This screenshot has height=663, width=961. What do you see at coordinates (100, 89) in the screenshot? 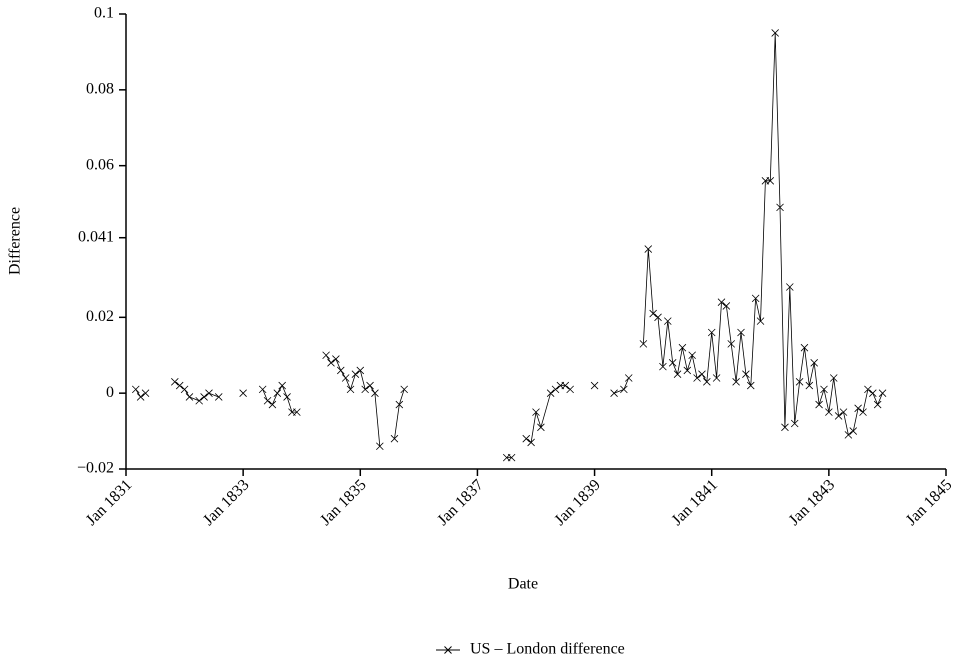
I see `y-tick-label: 0.08` at bounding box center [100, 89].